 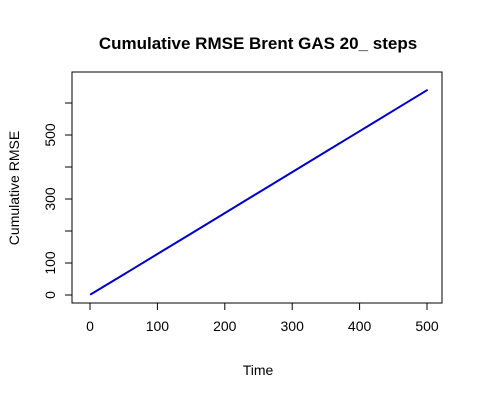 What do you see at coordinates (50, 135) in the screenshot?
I see `y-tick-label: 500` at bounding box center [50, 135].